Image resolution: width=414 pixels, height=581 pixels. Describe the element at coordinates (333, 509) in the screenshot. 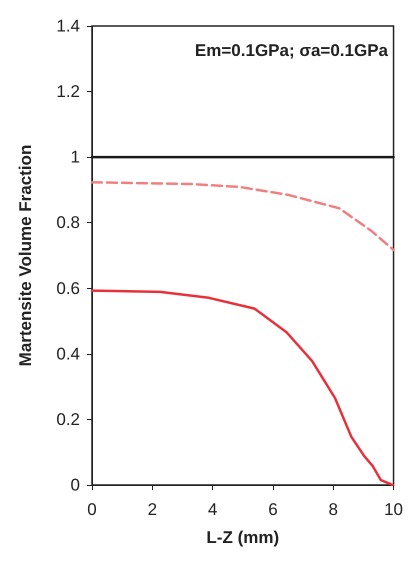

I see `x-tick-label: 8` at that location.